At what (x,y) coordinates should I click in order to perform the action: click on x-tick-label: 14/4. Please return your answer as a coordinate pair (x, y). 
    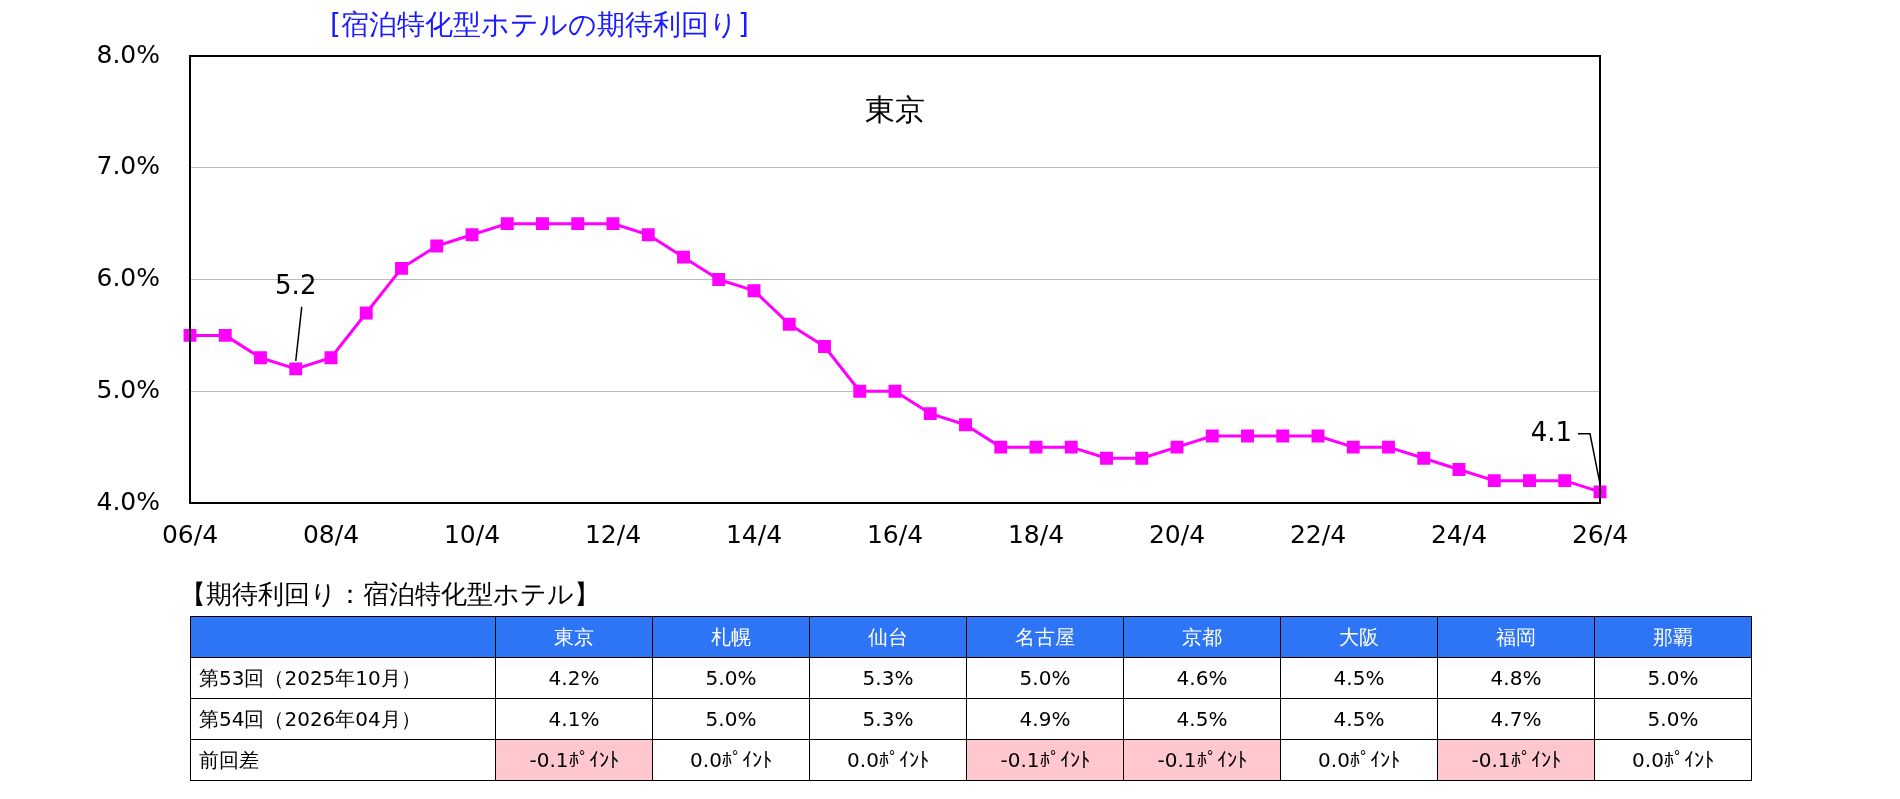
    Looking at the image, I should click on (754, 534).